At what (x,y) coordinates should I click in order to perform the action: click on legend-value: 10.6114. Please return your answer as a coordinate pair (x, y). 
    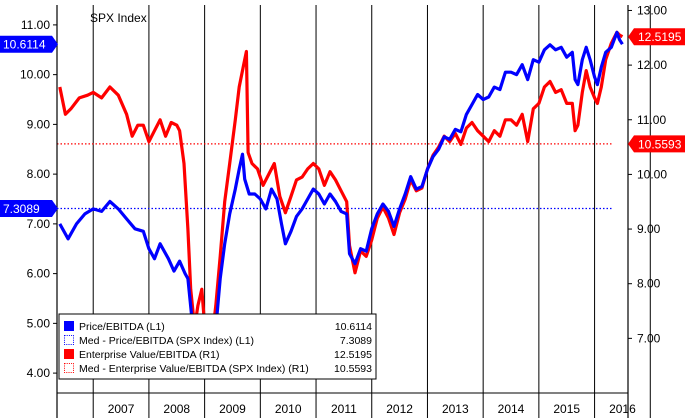
    Looking at the image, I should click on (353, 327).